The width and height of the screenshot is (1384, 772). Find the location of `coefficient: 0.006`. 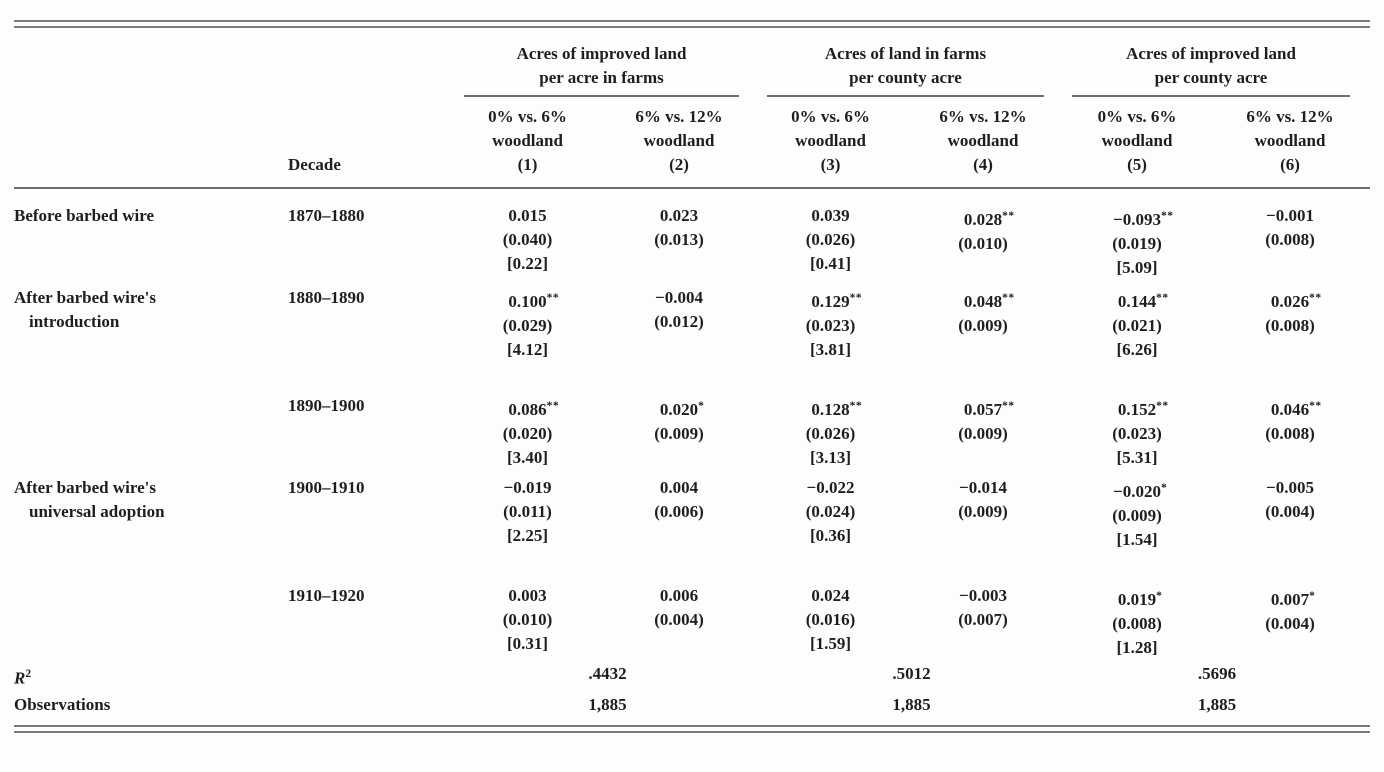

coefficient: 0.006 is located at coordinates (679, 595).